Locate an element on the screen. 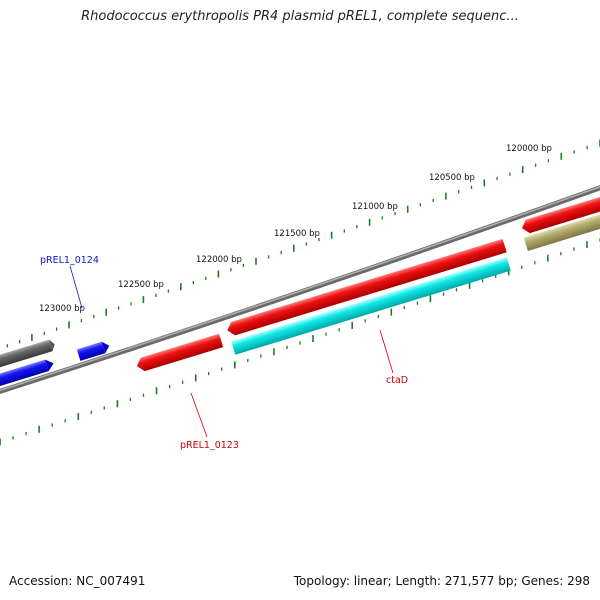  gene-label-pREL1_0124: pREL1_0124 is located at coordinates (69, 260).